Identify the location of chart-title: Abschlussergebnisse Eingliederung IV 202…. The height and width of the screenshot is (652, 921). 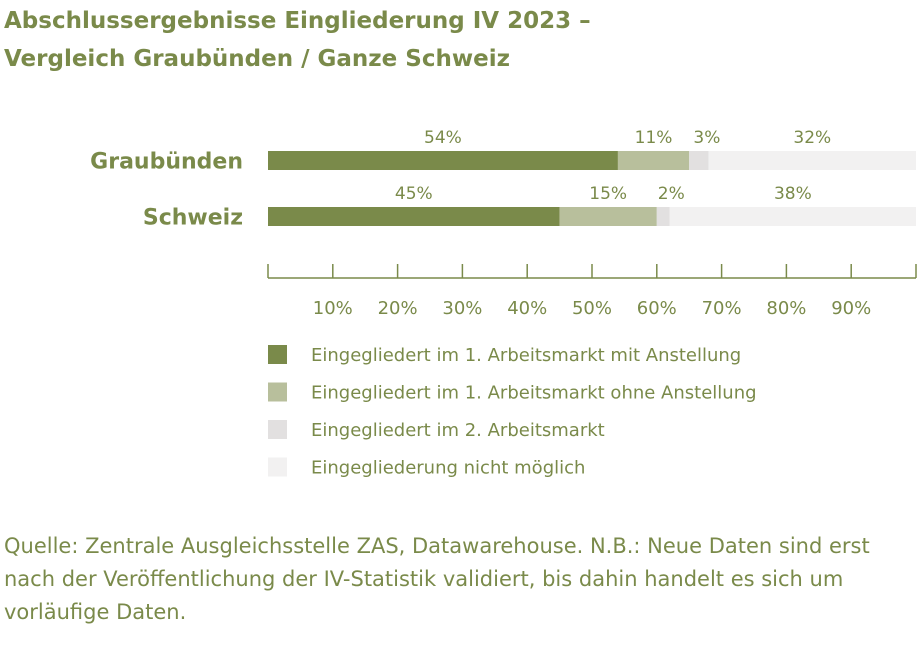
(297, 40).